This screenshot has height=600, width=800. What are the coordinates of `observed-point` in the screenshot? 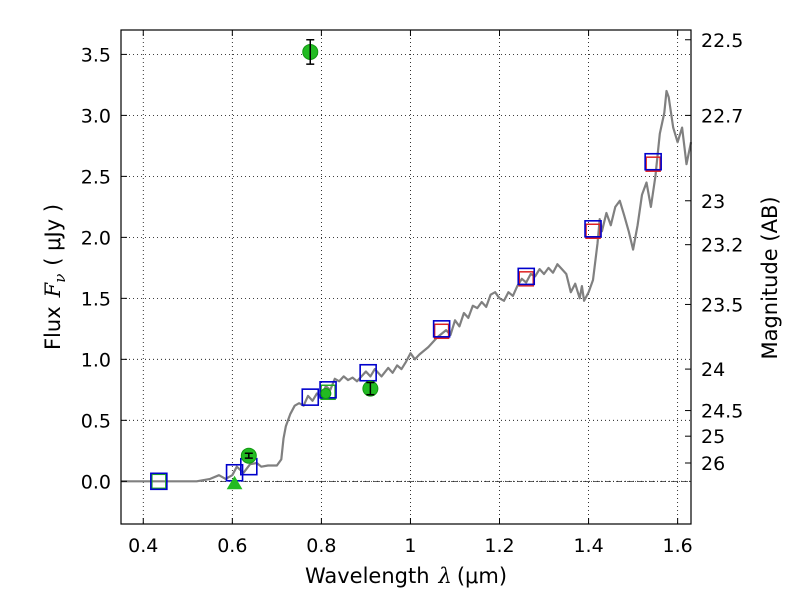 It's located at (326, 393).